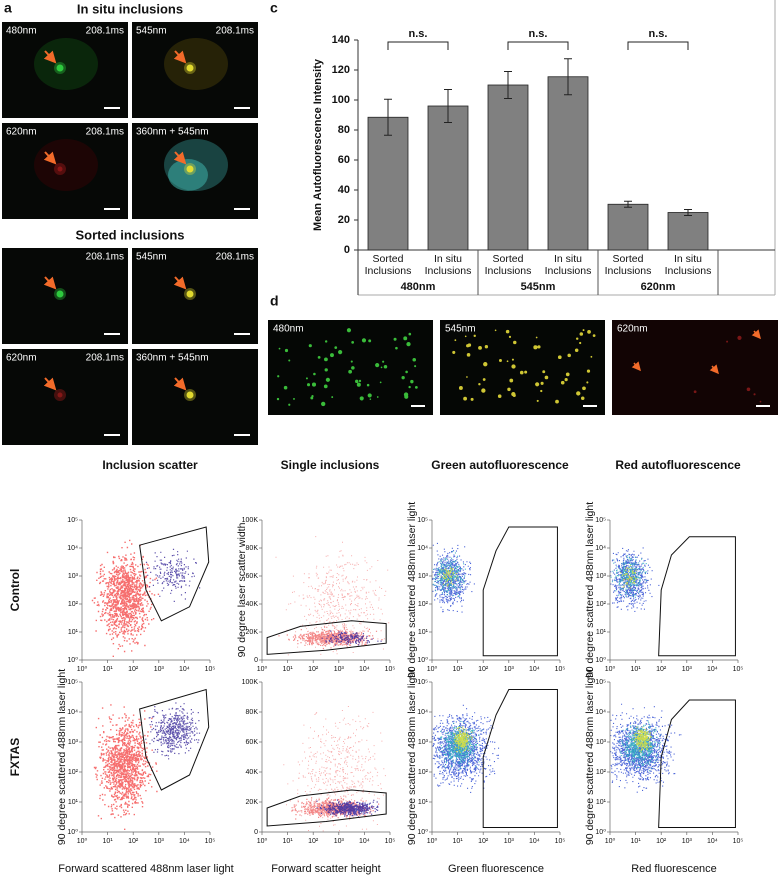 This screenshot has height=877, width=778. What do you see at coordinates (500, 465) in the screenshot?
I see `column-title: Green autofluorescence` at bounding box center [500, 465].